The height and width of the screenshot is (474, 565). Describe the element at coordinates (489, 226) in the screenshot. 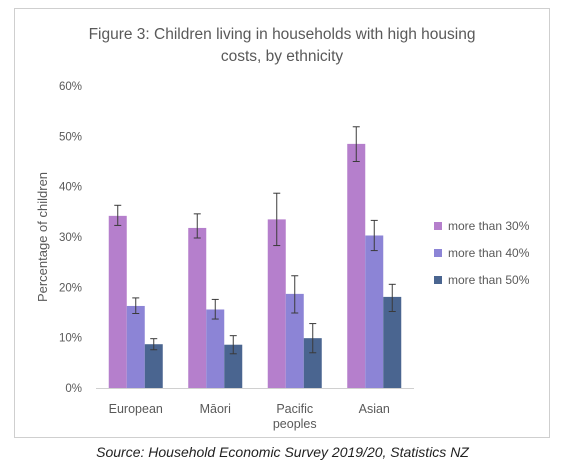

I see `legend-label: more than 30%` at that location.